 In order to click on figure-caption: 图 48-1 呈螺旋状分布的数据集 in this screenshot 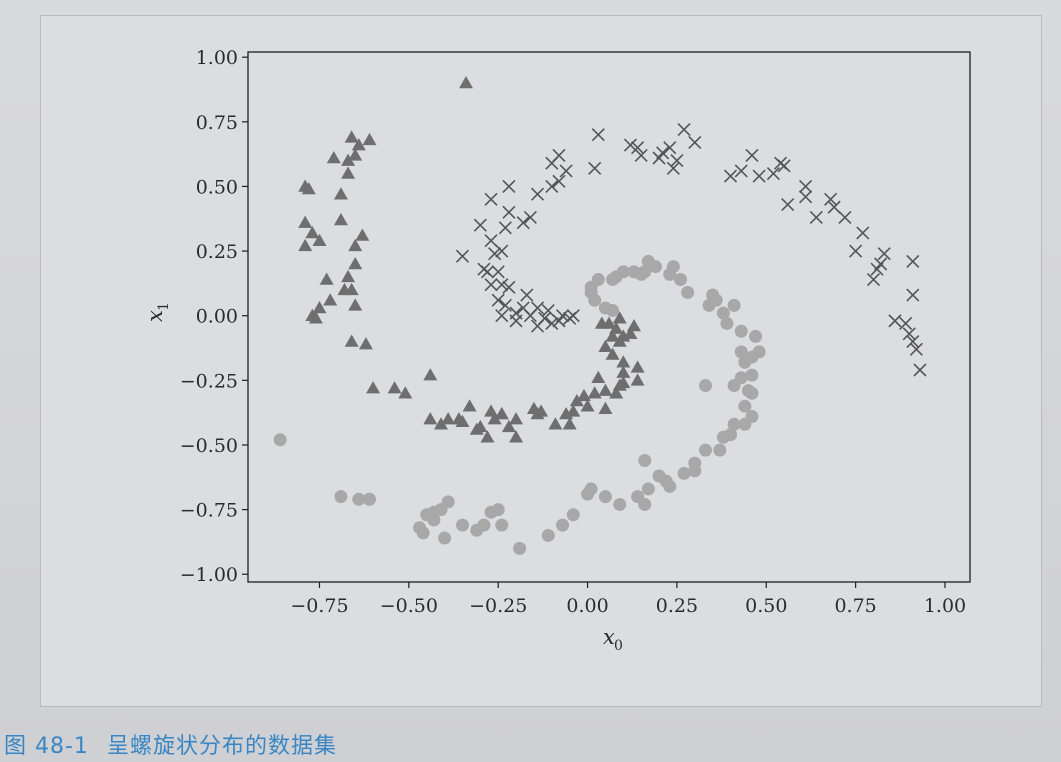, I will do `click(170, 744)`.